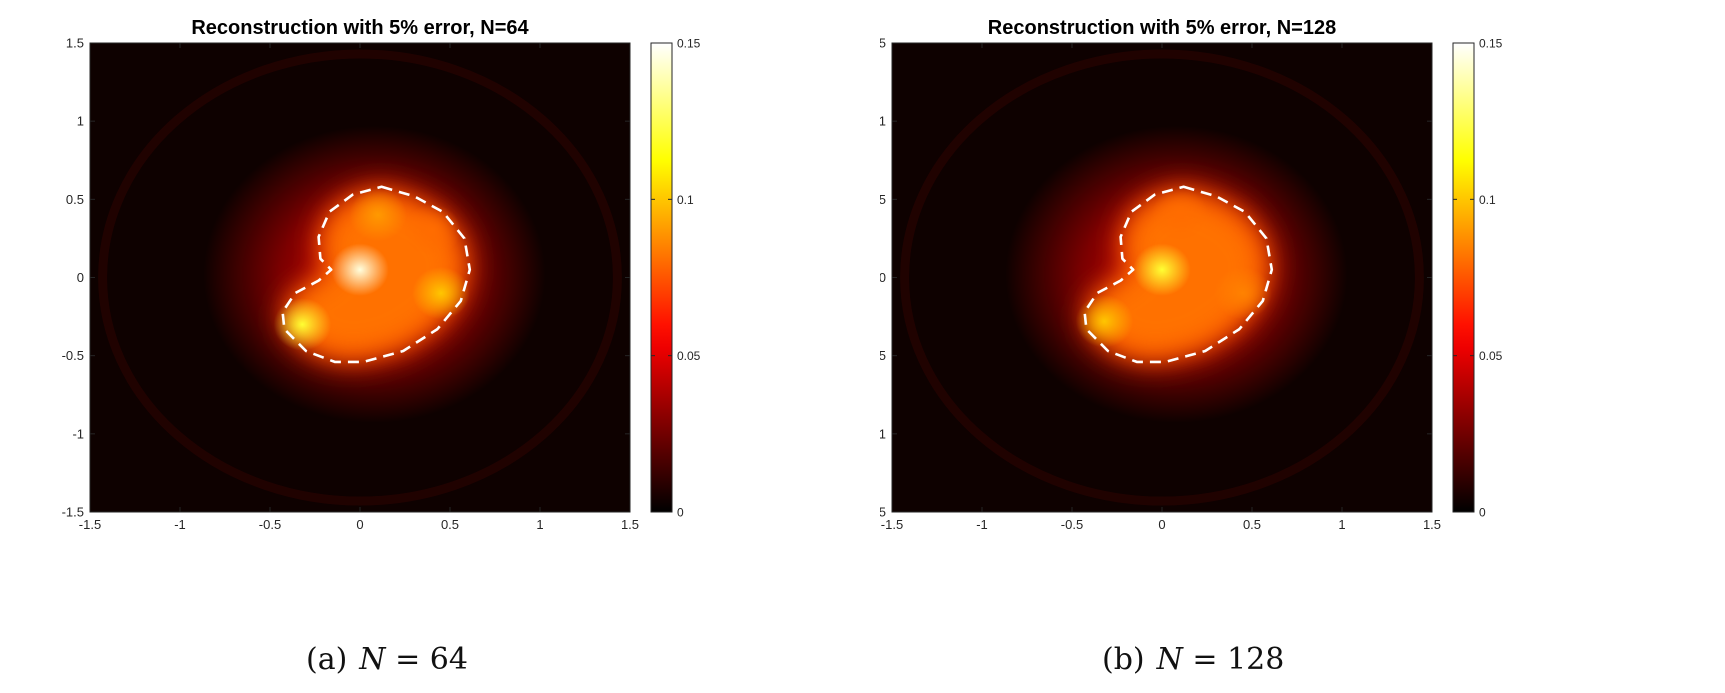 The width and height of the screenshot is (1725, 693). I want to click on caption-b: (b) N = 128, so click(1193, 659).